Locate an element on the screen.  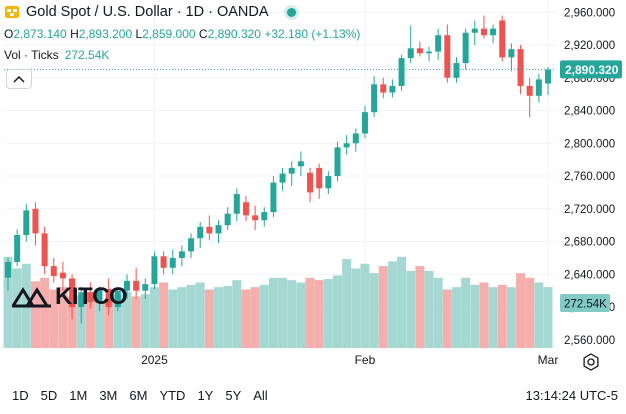
range-button-1d: 1D is located at coordinates (20, 395).